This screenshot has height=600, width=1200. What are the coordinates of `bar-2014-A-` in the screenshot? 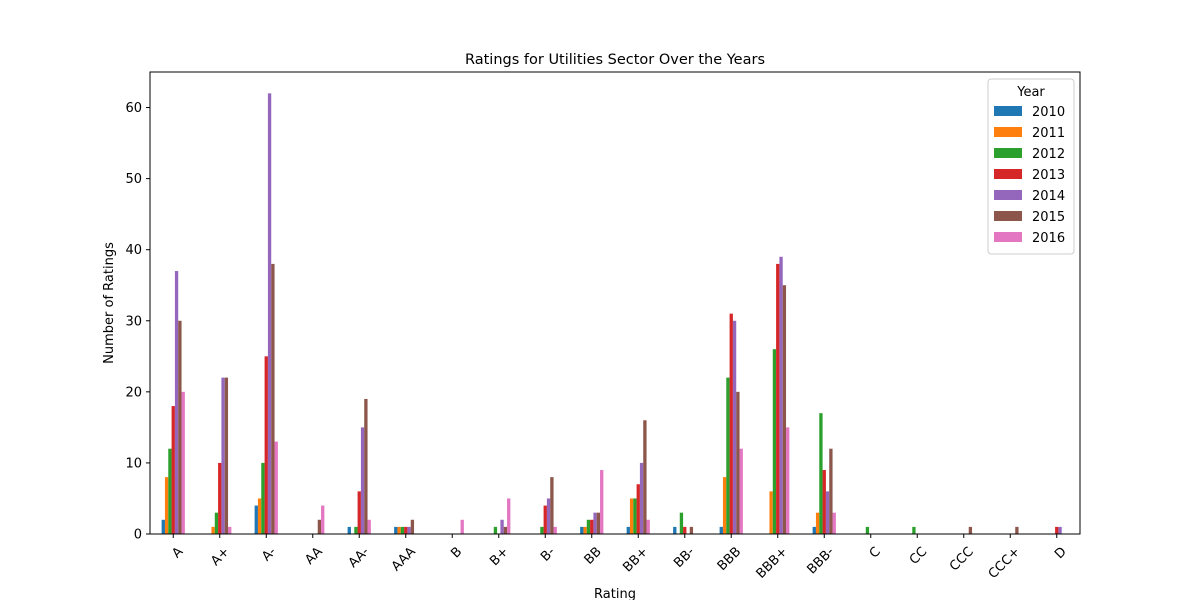 It's located at (269, 314).